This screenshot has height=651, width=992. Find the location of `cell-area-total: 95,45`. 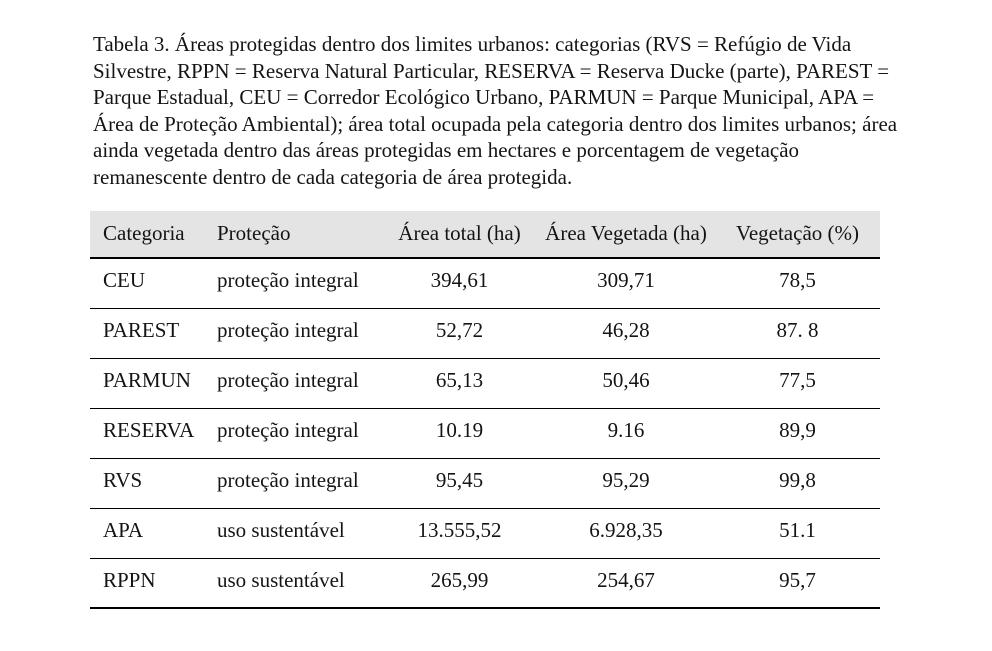

cell-area-total: 95,45 is located at coordinates (459, 483).